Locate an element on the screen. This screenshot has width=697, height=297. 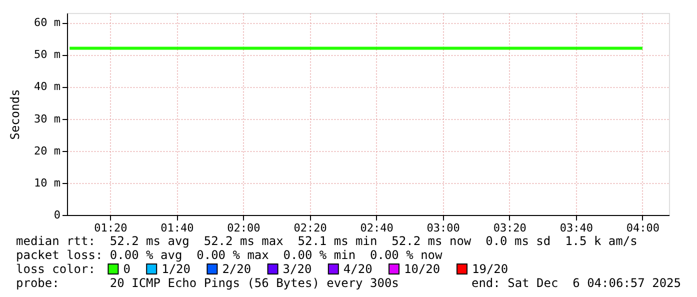
legend-label: 0 is located at coordinates (126, 269).